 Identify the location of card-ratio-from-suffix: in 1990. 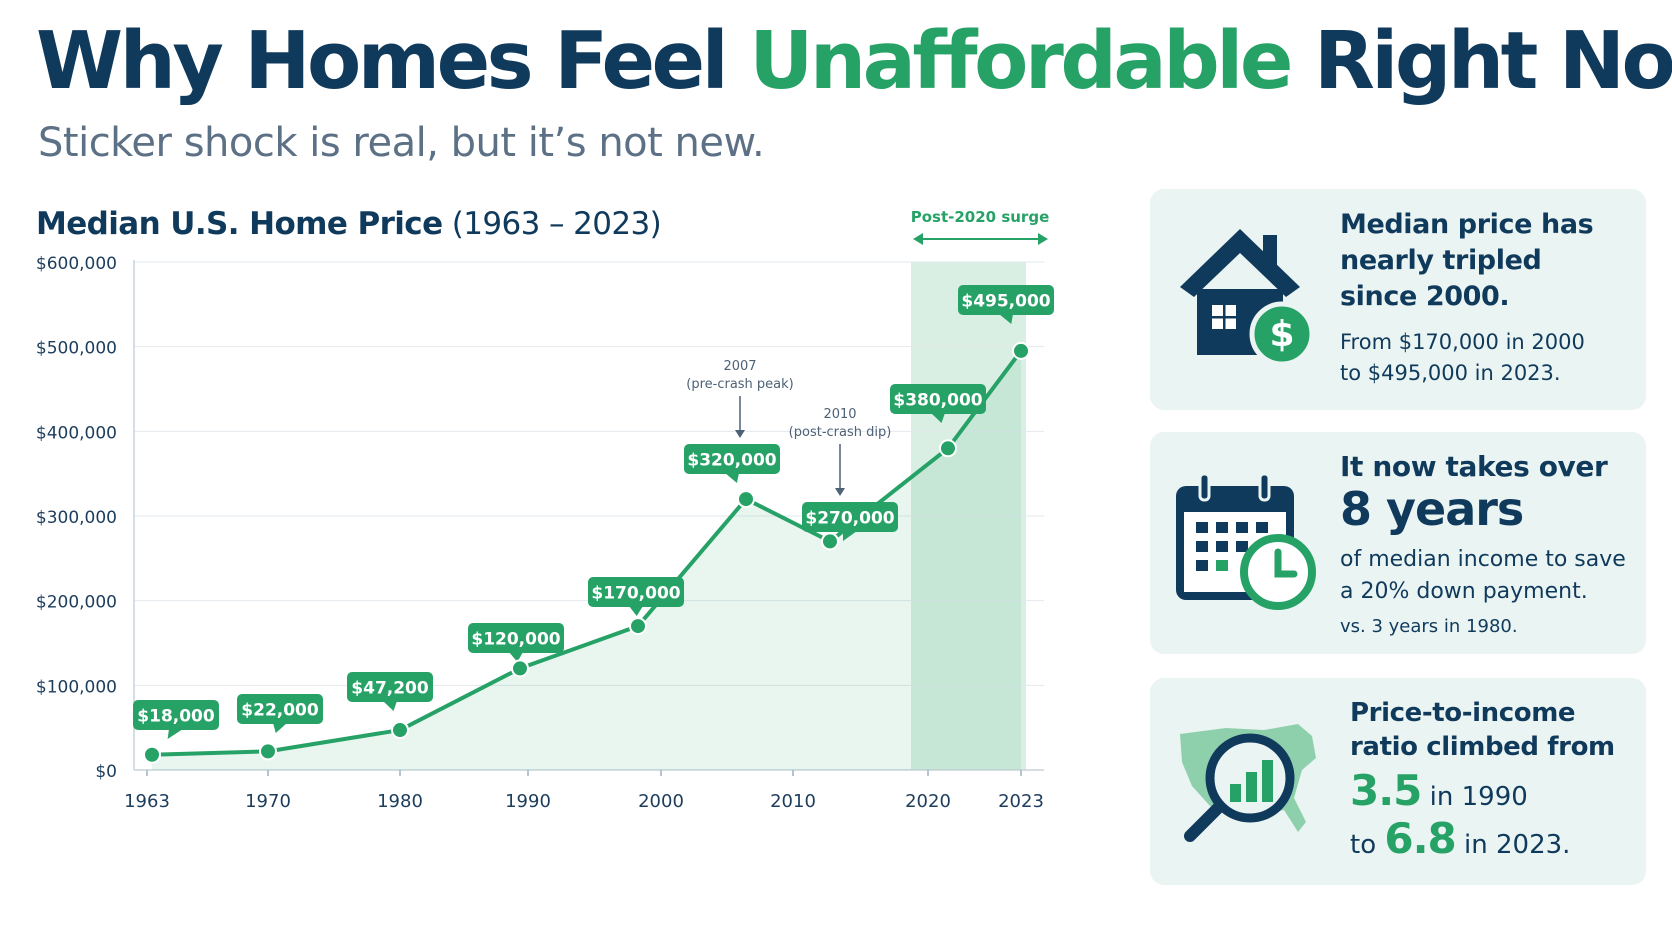
(1474, 797).